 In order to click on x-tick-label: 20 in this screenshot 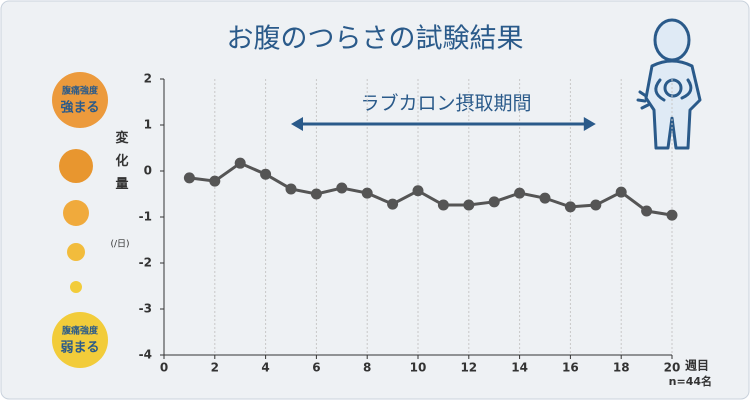, I will do `click(672, 368)`.